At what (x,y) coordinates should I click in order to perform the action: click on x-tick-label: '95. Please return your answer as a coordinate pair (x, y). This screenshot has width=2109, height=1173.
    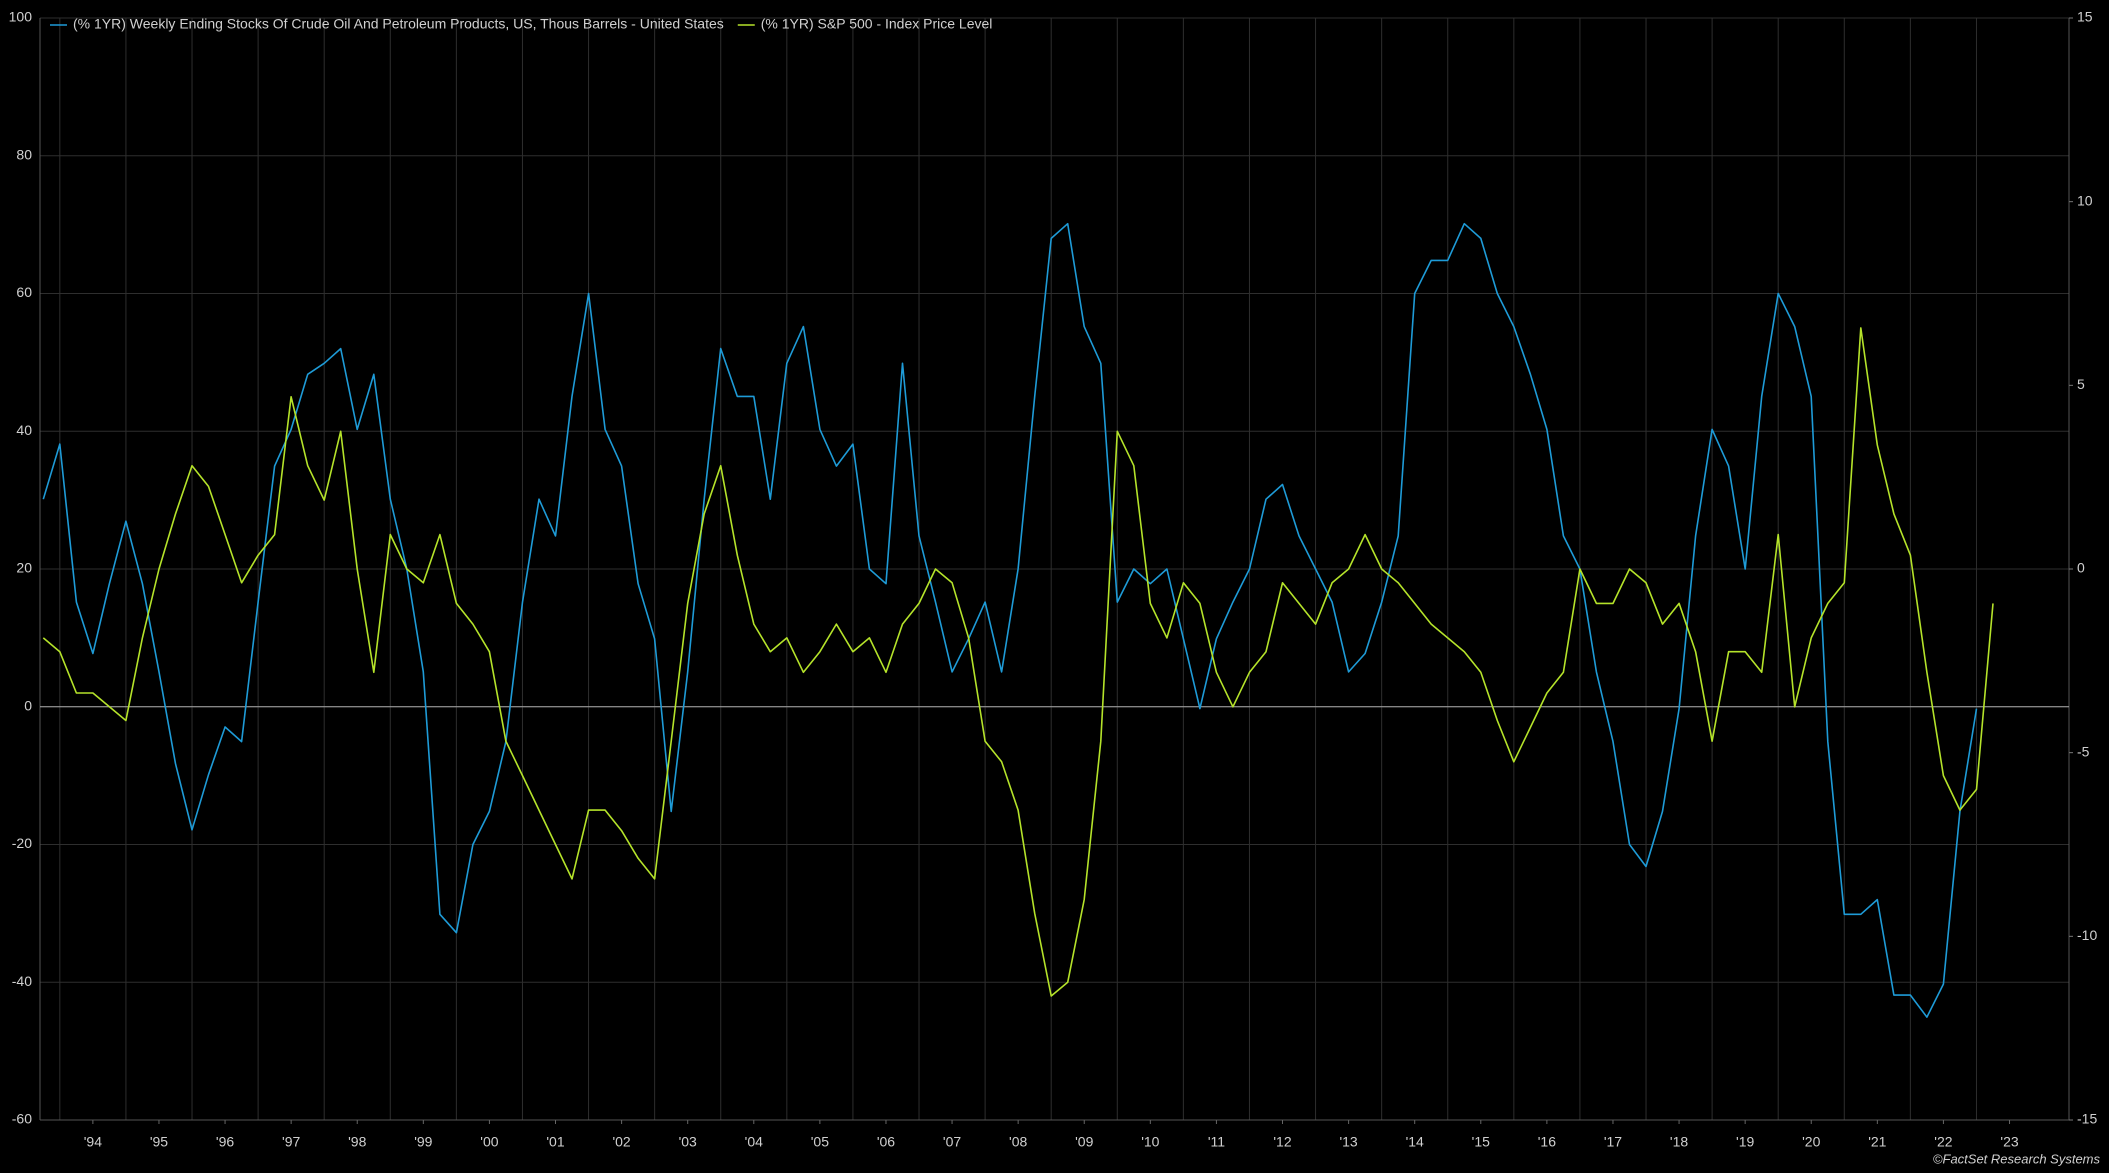
    Looking at the image, I should click on (159, 1142).